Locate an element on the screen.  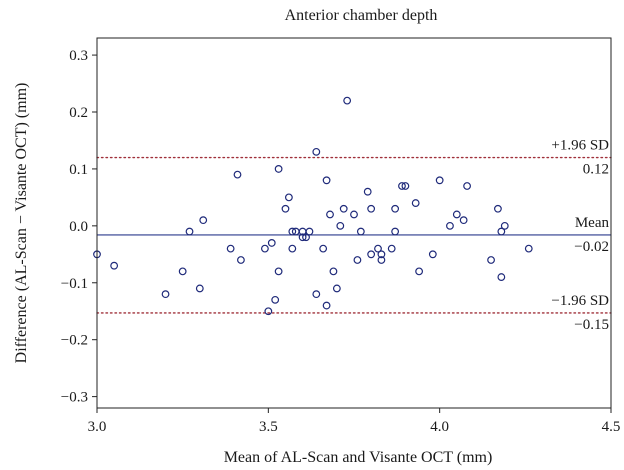
x-tick-label: 3.0 is located at coordinates (97, 427).